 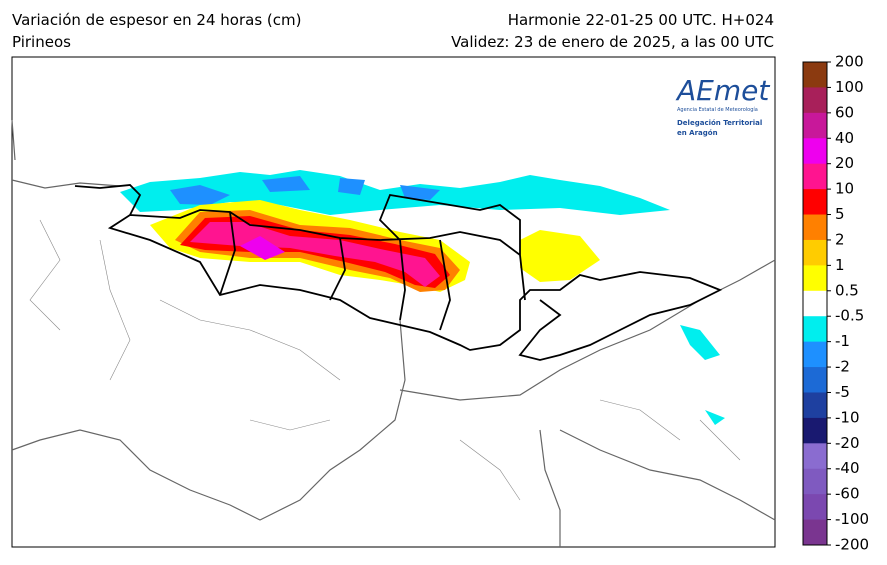 What do you see at coordinates (847, 417) in the screenshot?
I see `colorbar-label: -10` at bounding box center [847, 417].